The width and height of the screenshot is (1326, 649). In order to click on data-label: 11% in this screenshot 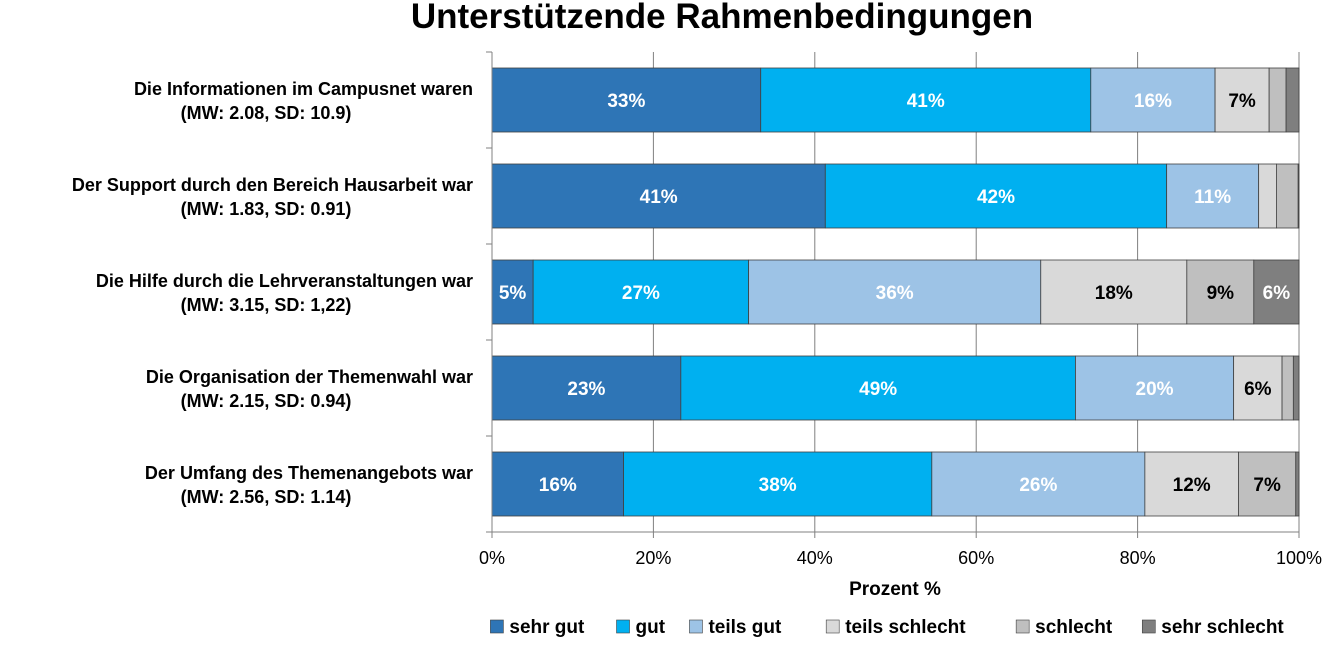, I will do `click(1212, 197)`.